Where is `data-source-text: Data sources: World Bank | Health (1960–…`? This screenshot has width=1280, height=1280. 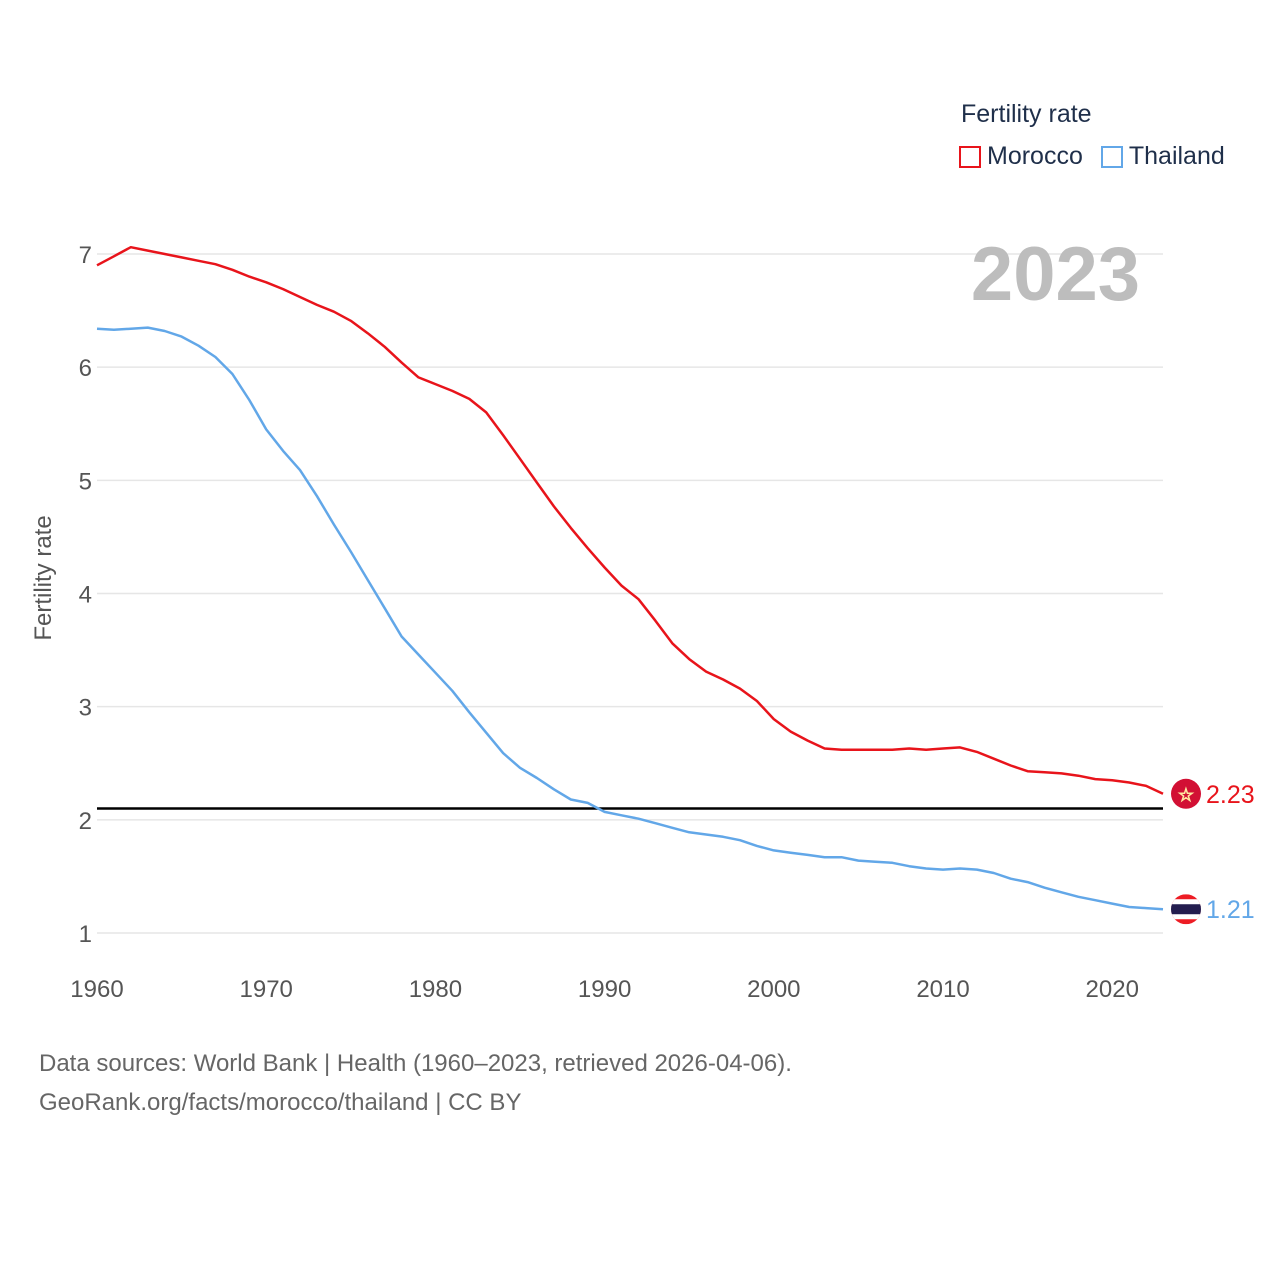
data-source-text: Data sources: World Bank | Health (1960–… is located at coordinates (415, 1063).